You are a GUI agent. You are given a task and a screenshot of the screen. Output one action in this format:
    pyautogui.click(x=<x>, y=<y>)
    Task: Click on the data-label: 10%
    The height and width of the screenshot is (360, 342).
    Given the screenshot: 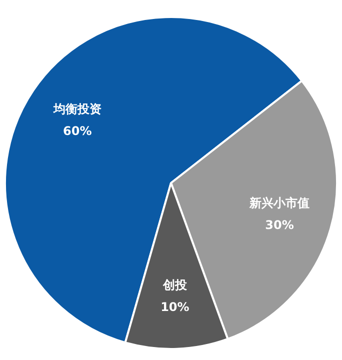 What is the action you would take?
    pyautogui.click(x=175, y=307)
    